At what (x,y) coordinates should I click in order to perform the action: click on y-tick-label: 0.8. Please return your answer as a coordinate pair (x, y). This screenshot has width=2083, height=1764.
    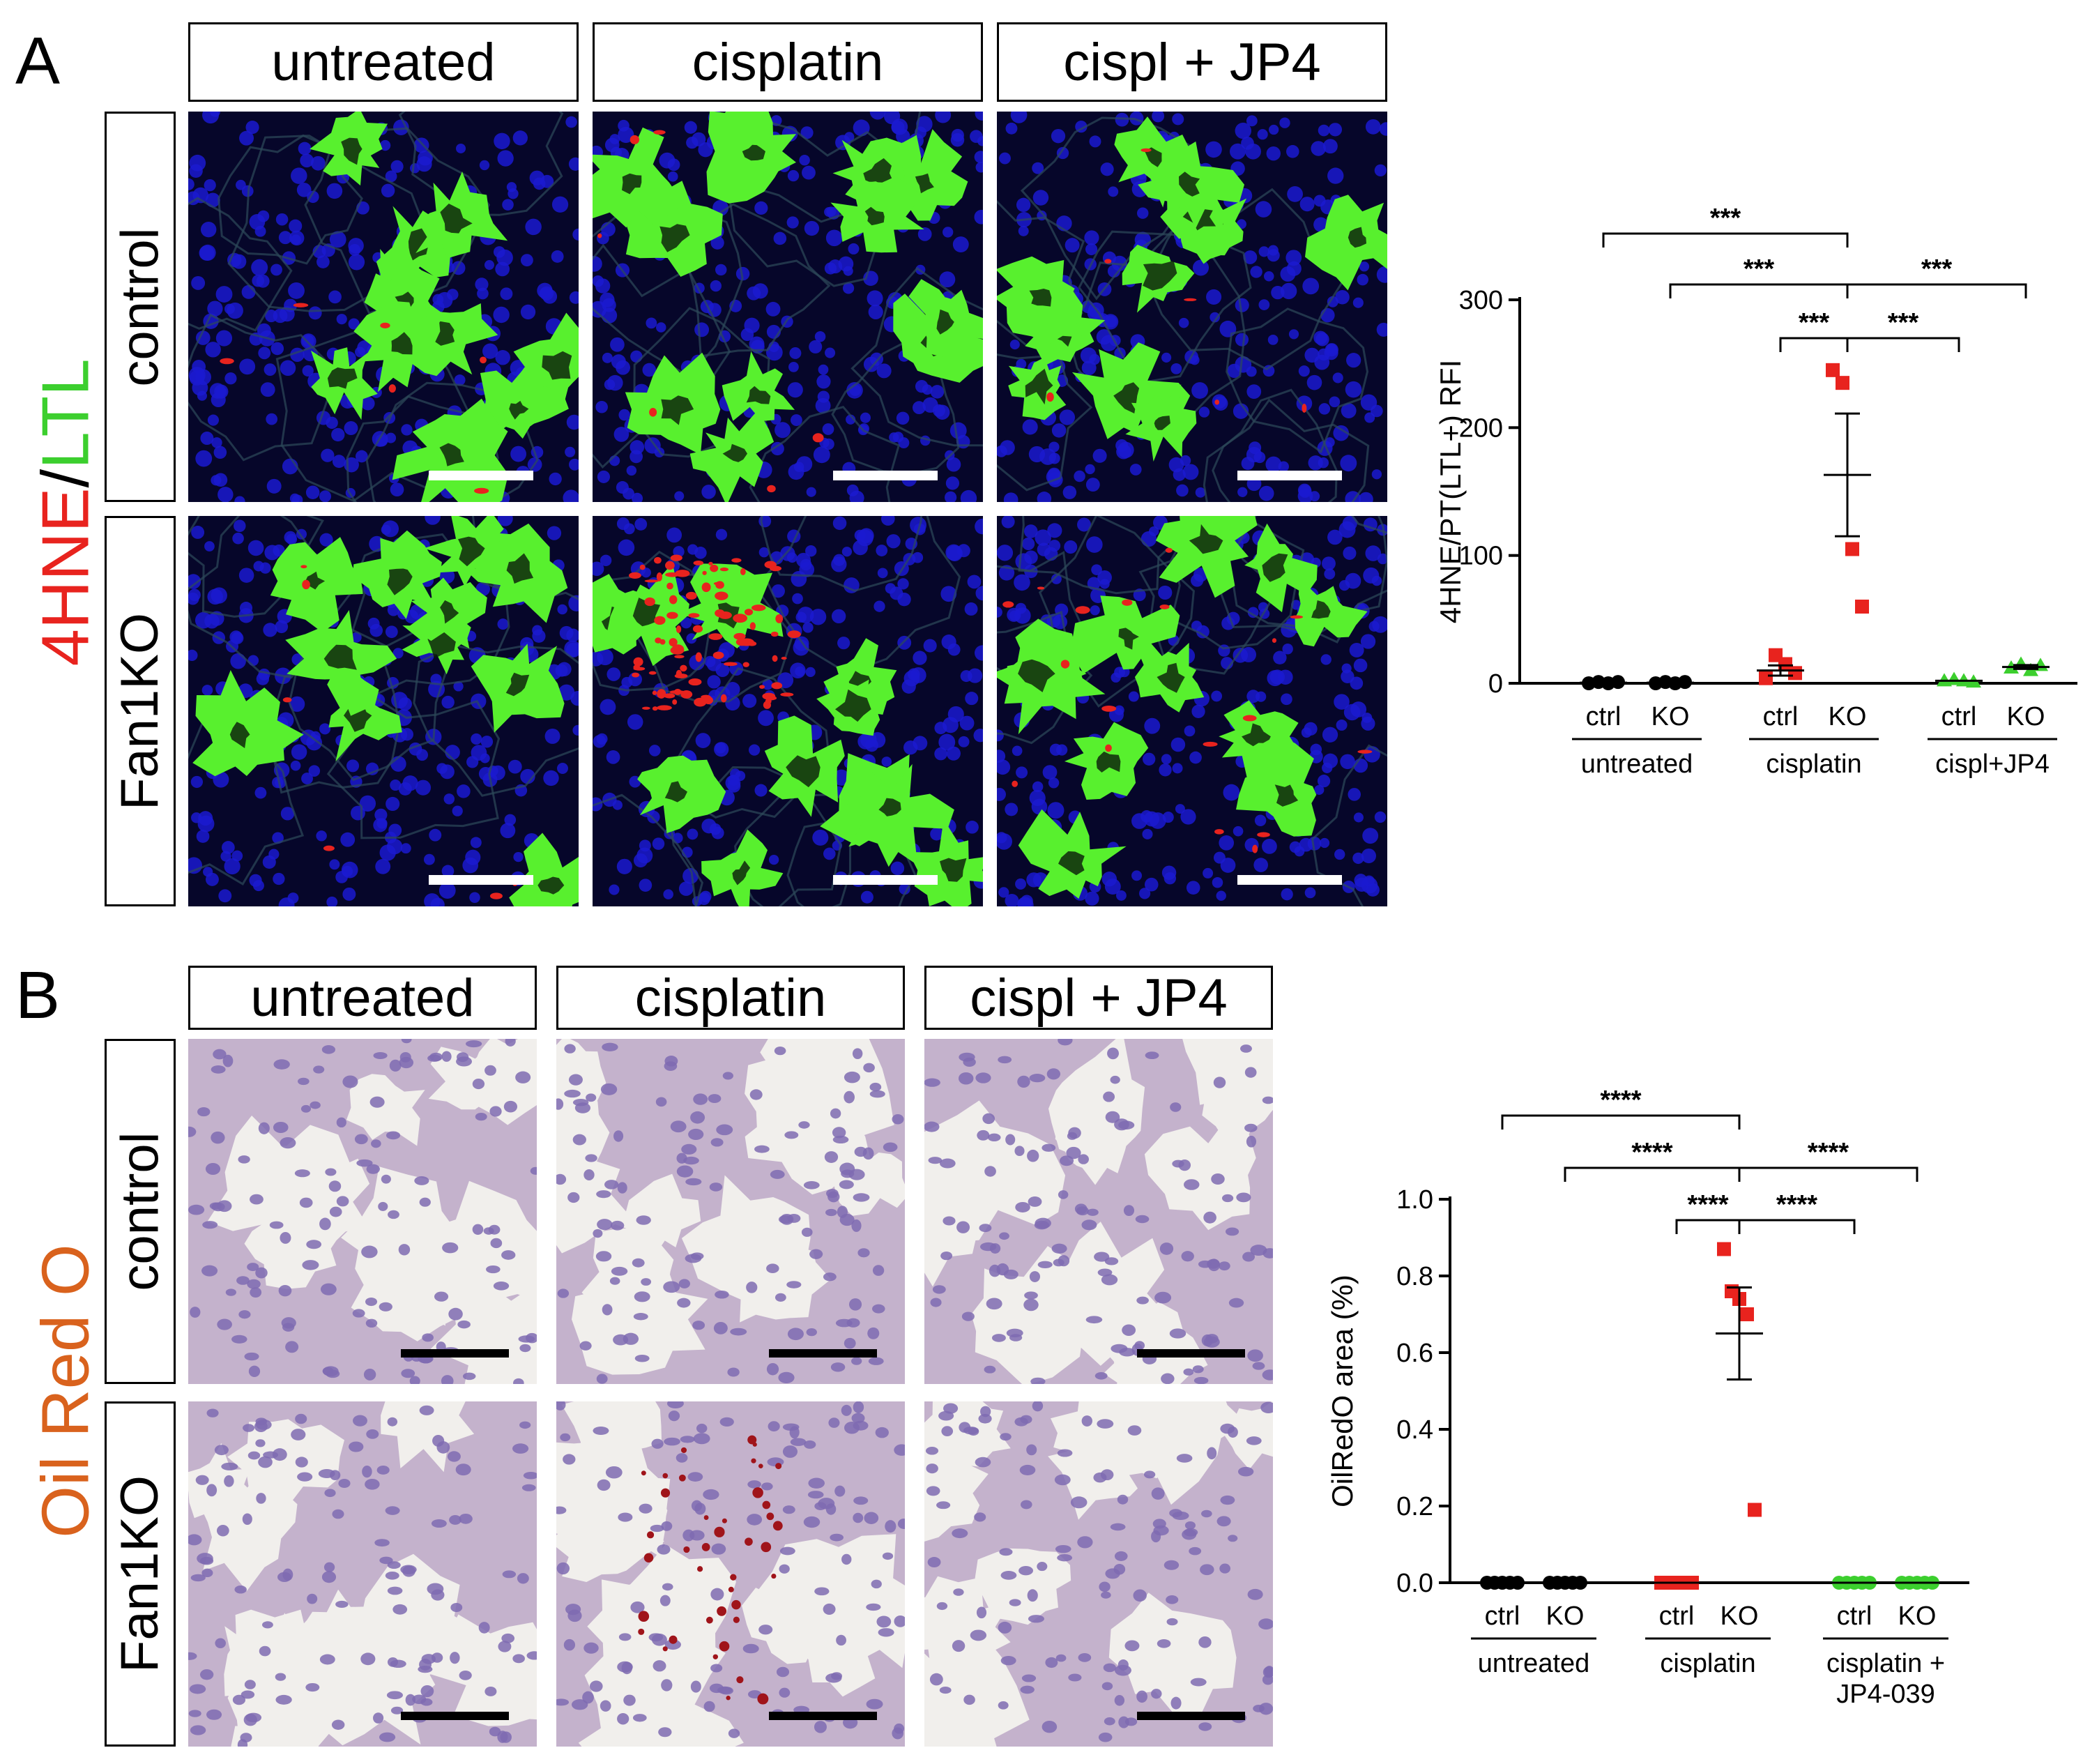
    Looking at the image, I should click on (1414, 1276).